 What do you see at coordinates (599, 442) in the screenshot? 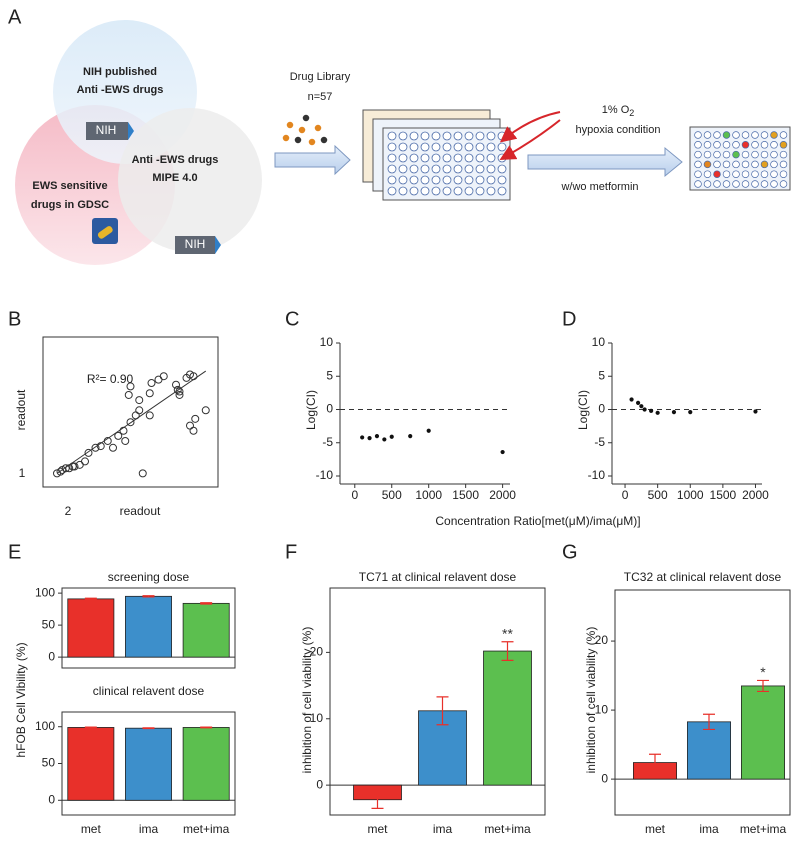
I see `y-tick-label: -5` at bounding box center [599, 442].